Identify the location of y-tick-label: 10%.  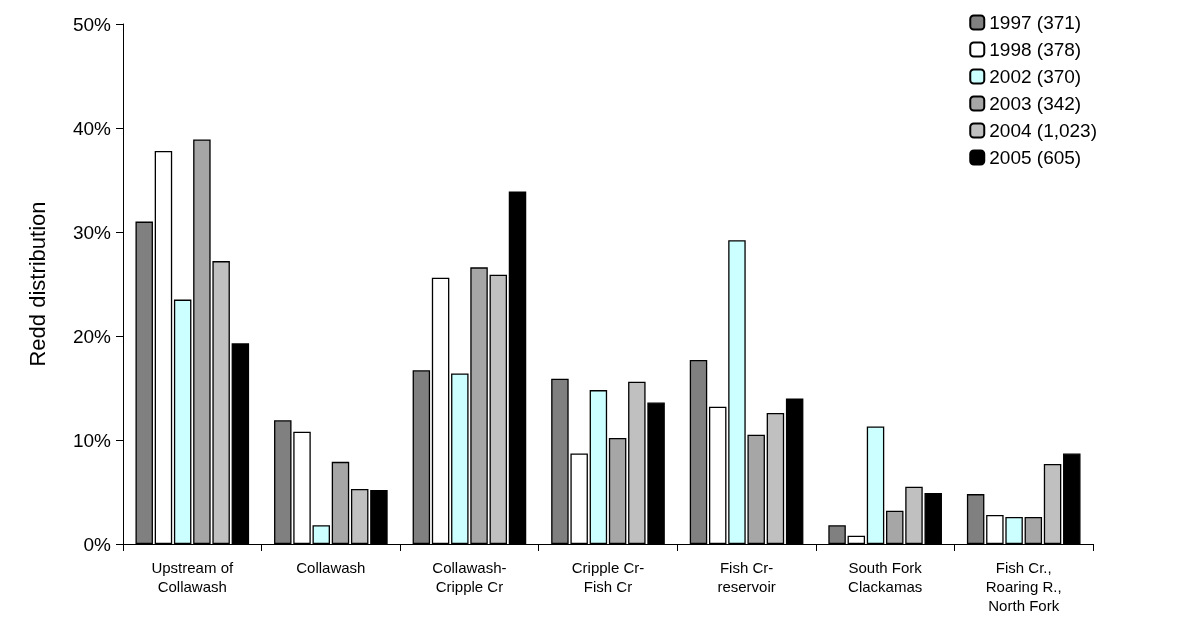
(92, 440).